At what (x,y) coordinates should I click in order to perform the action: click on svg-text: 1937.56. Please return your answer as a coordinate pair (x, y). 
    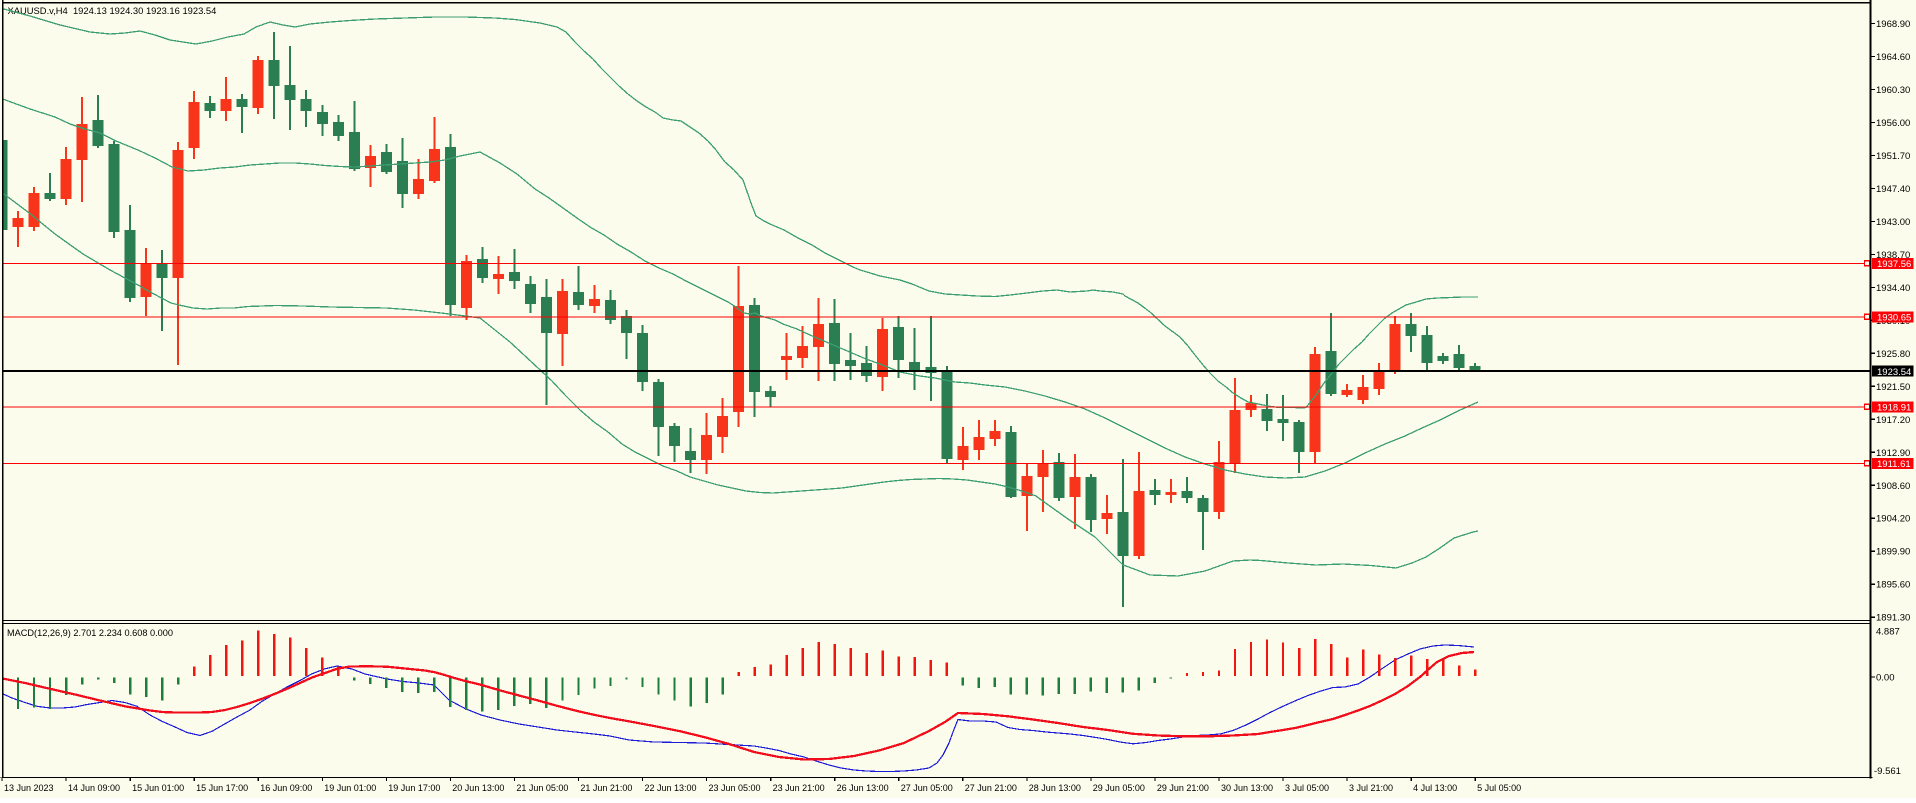
    Looking at the image, I should click on (1894, 264).